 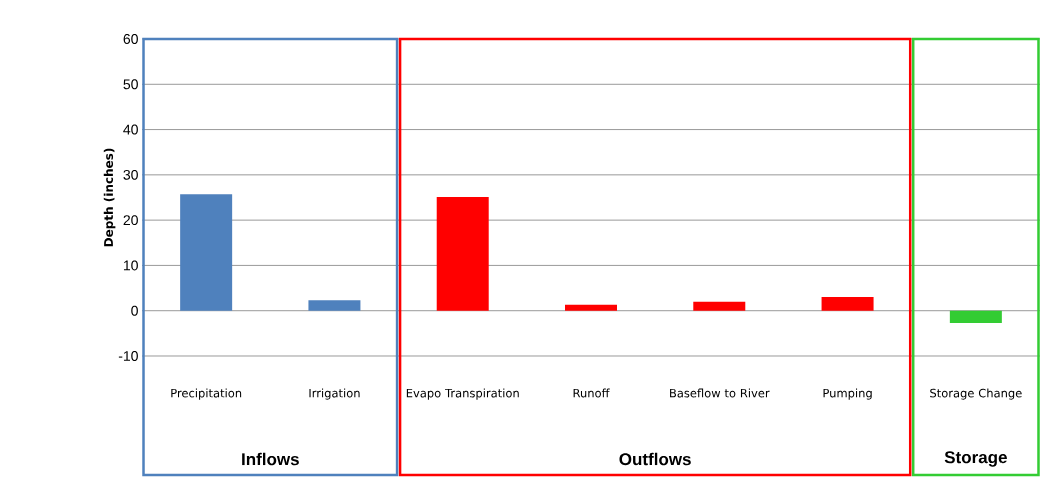 I want to click on y-tick-label: 50, so click(x=130, y=84).